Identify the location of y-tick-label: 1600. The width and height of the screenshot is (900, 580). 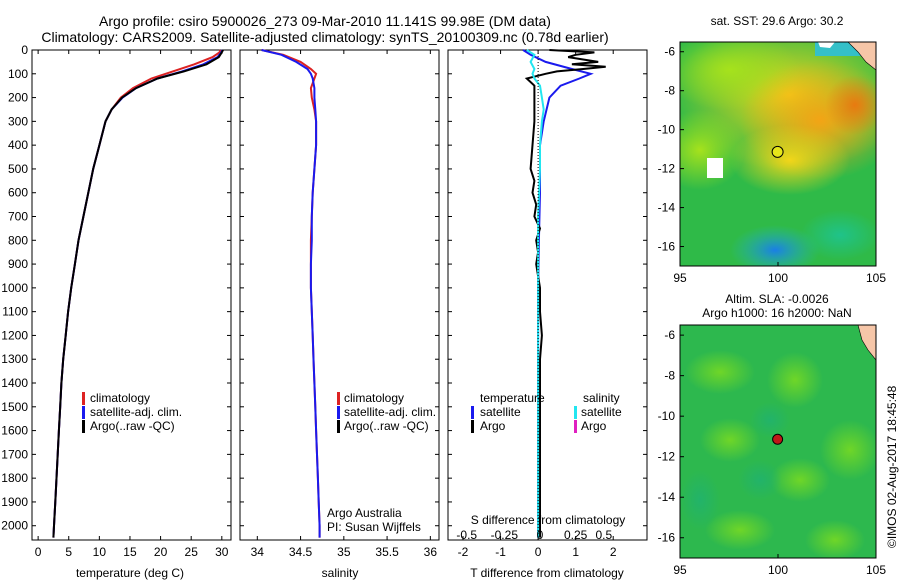
(14, 431).